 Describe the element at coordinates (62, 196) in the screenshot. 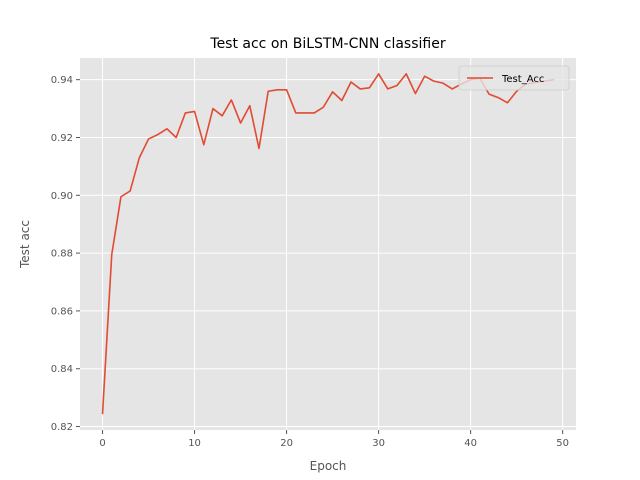

I see `y-tick-label: 0.90` at that location.